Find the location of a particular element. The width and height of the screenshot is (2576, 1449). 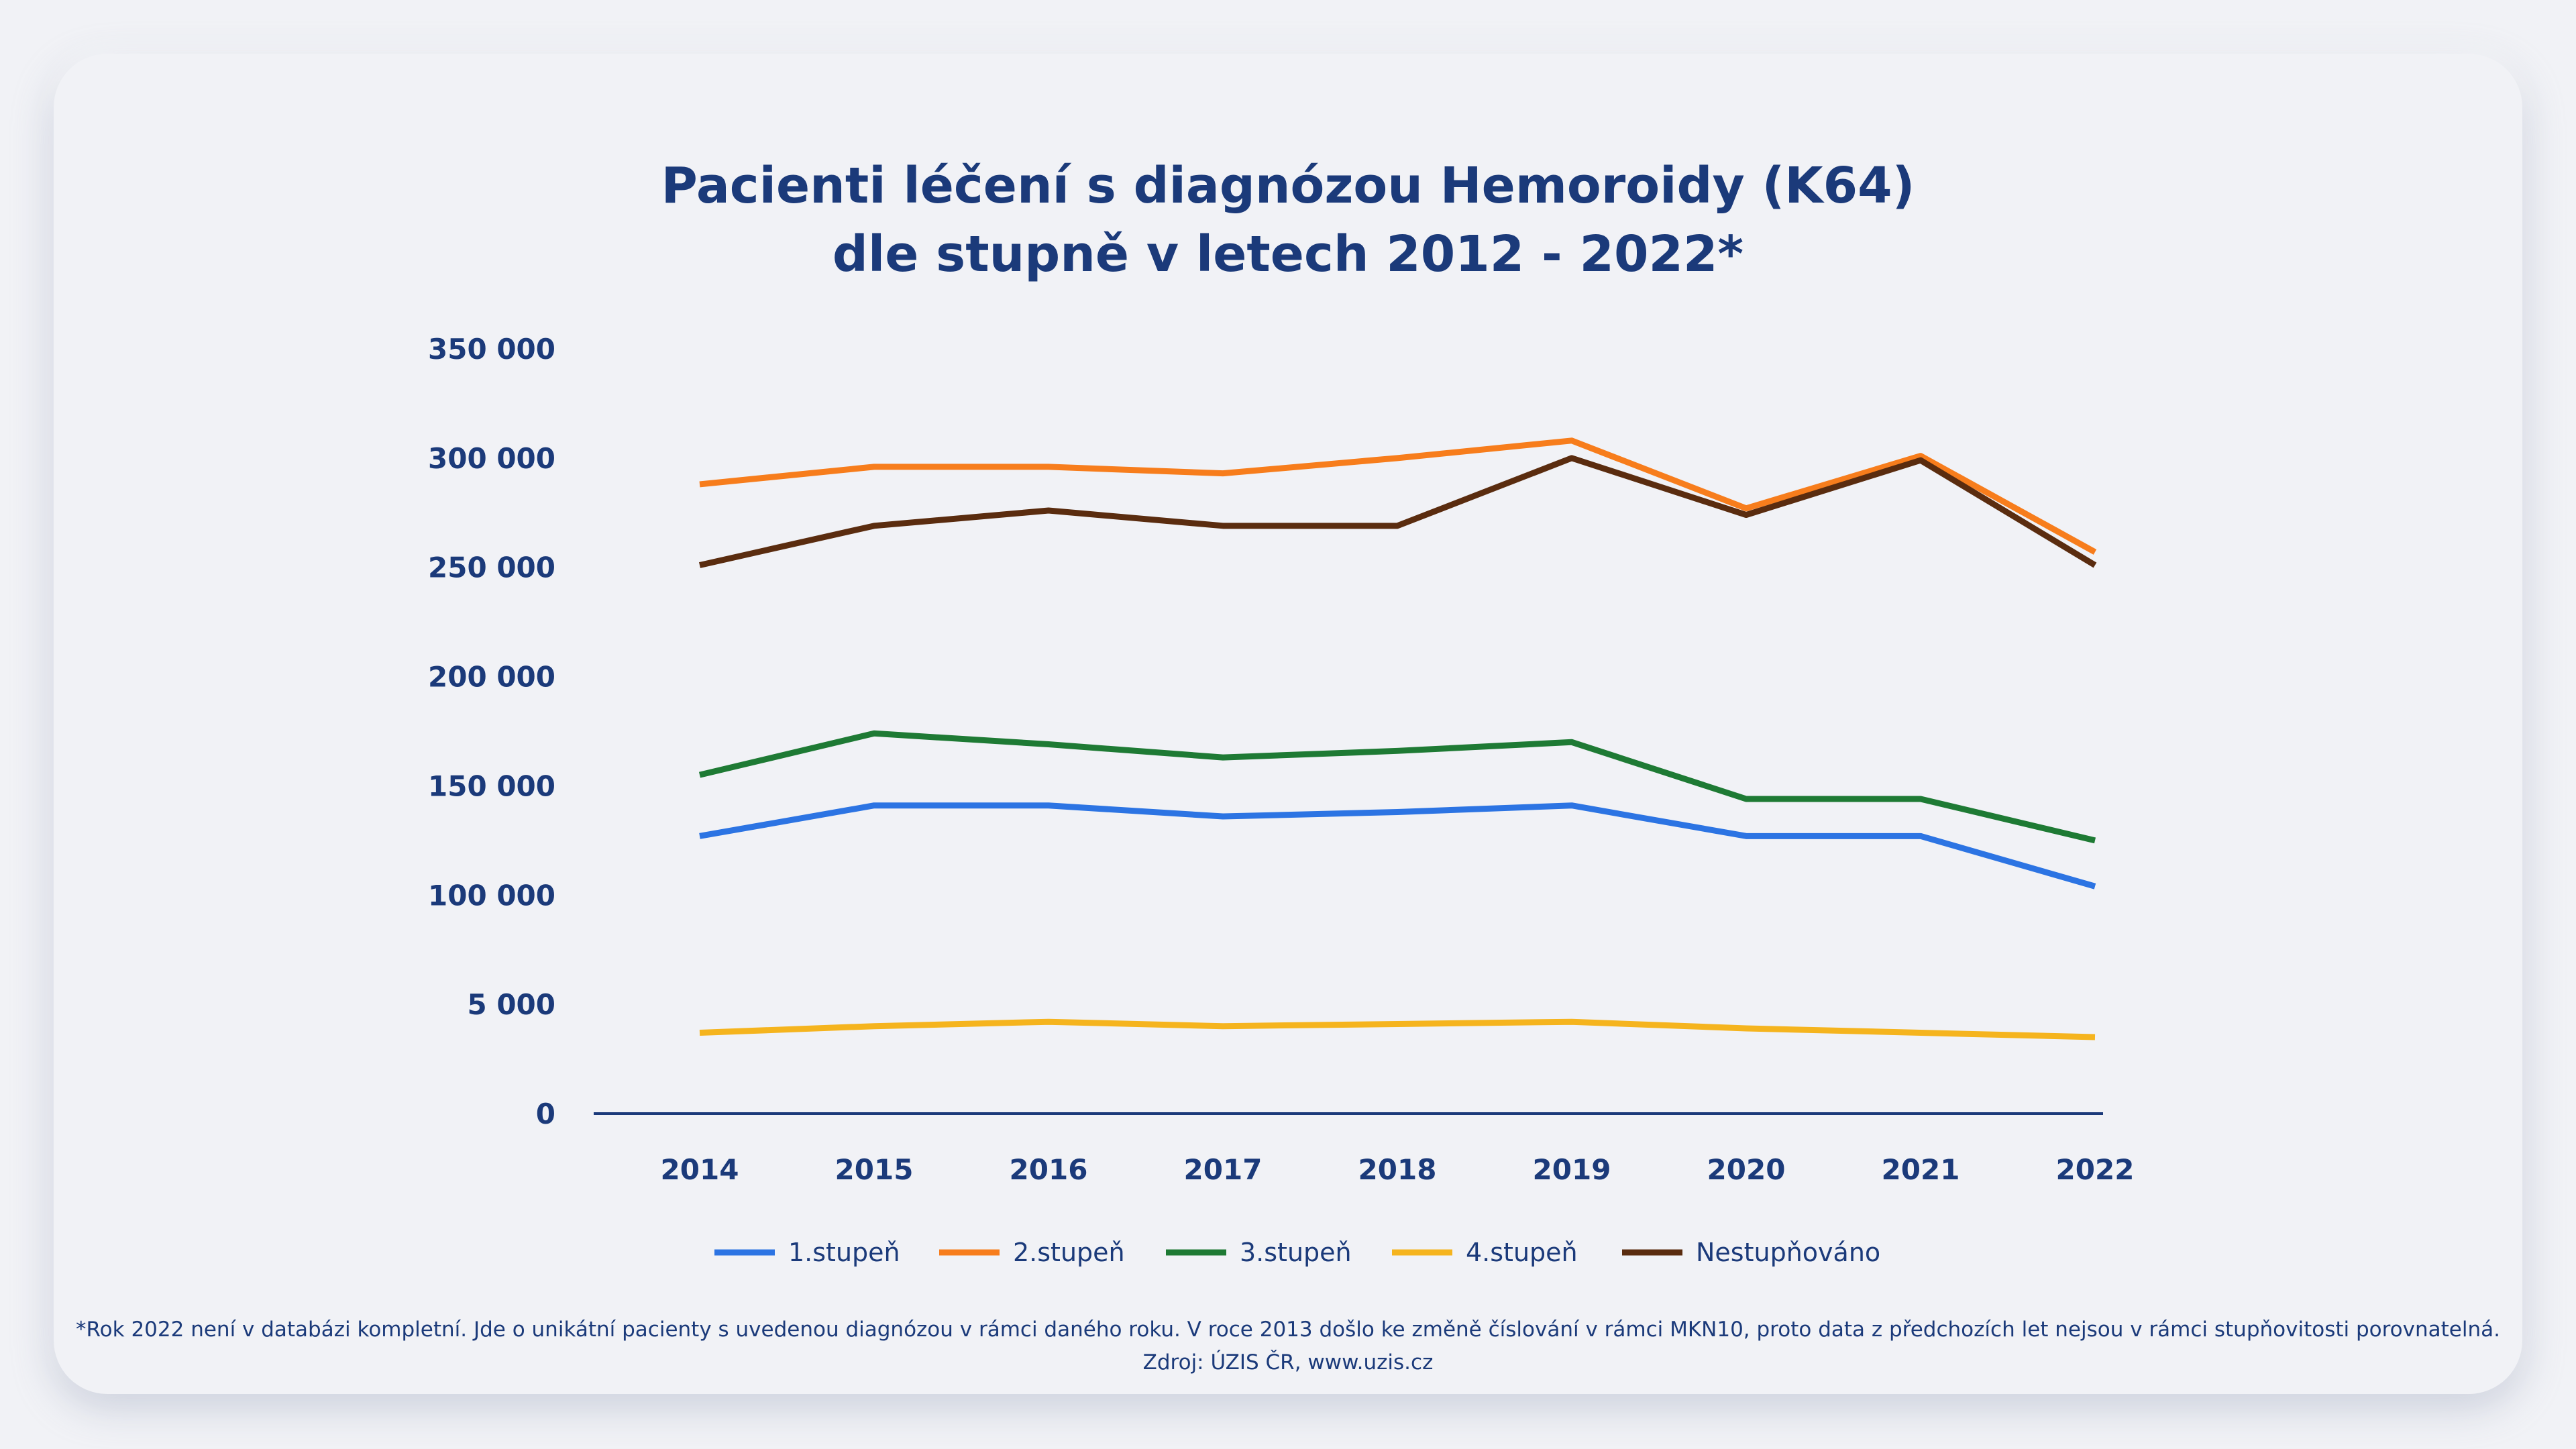

x-tick-label: 2021 is located at coordinates (1921, 1169).